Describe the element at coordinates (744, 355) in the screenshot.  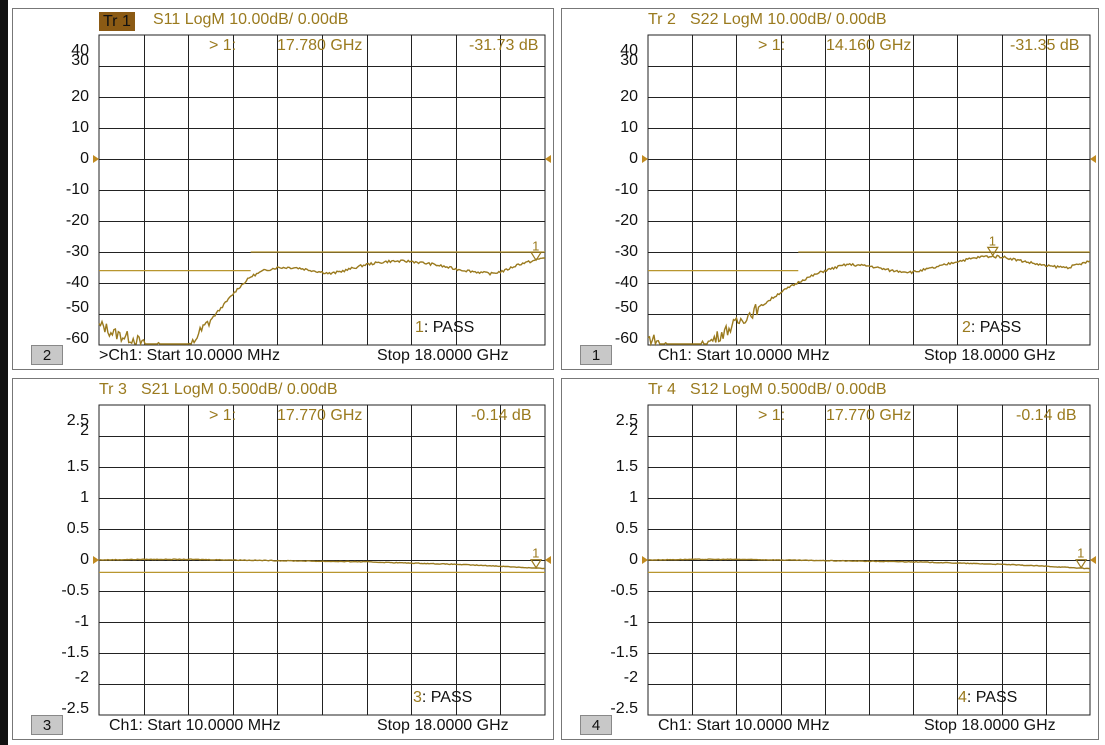
I see `sweep-start: Ch1: Start 10.0000 MHz` at that location.